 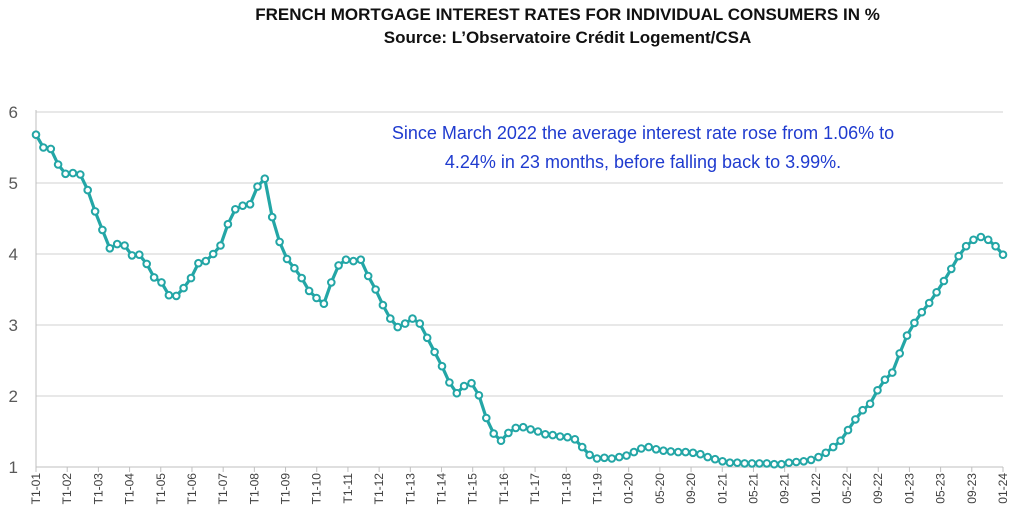 I want to click on x-tick-label: T1-05, so click(x=161, y=489).